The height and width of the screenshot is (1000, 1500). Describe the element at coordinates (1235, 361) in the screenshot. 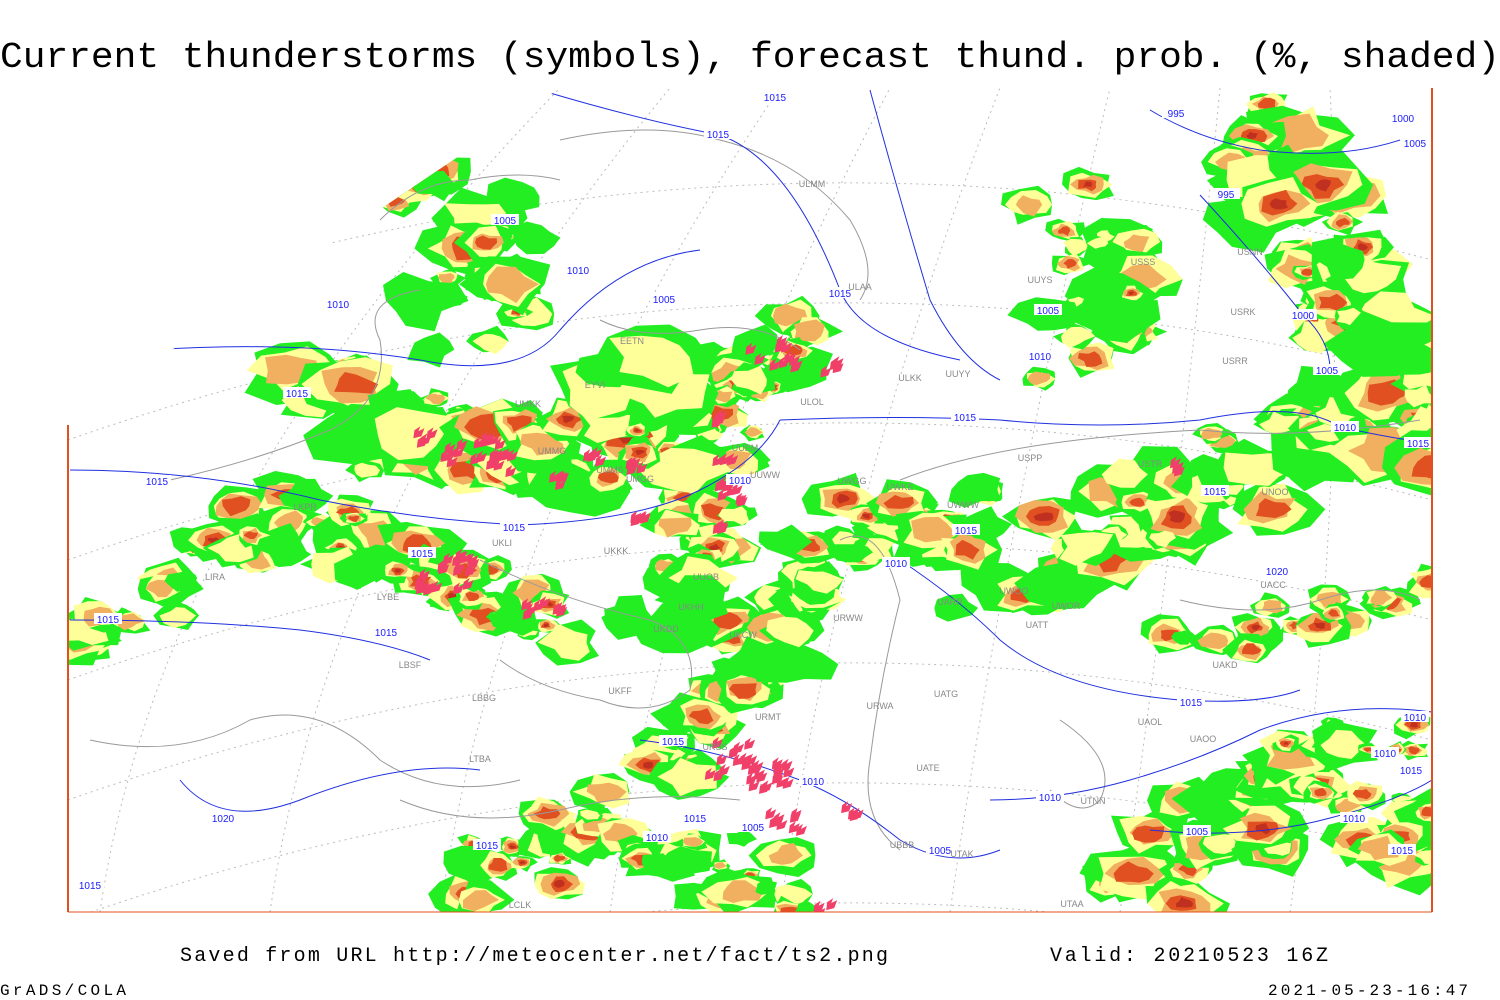

I see `station-label: USRR` at that location.